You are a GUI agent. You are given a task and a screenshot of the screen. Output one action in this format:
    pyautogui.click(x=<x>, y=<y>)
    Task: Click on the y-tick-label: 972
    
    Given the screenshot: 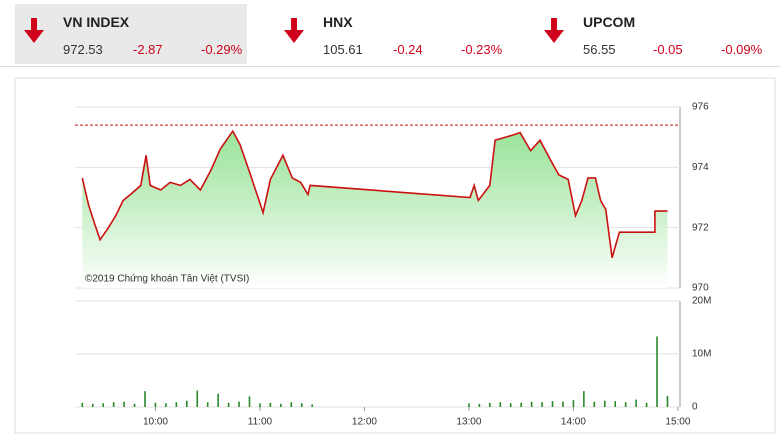 What is the action you would take?
    pyautogui.click(x=700, y=227)
    